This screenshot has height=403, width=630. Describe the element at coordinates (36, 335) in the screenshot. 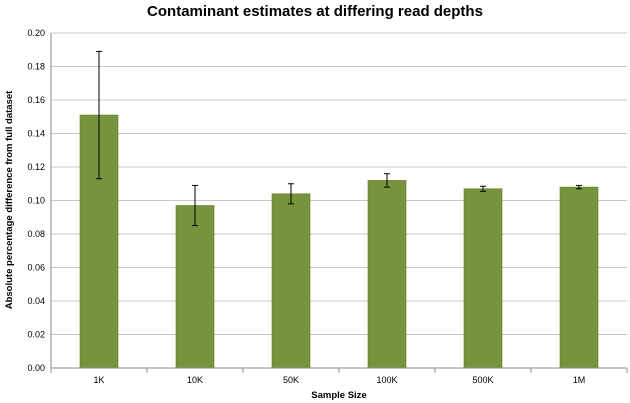

I see `y-tick-label: 0.02` at that location.